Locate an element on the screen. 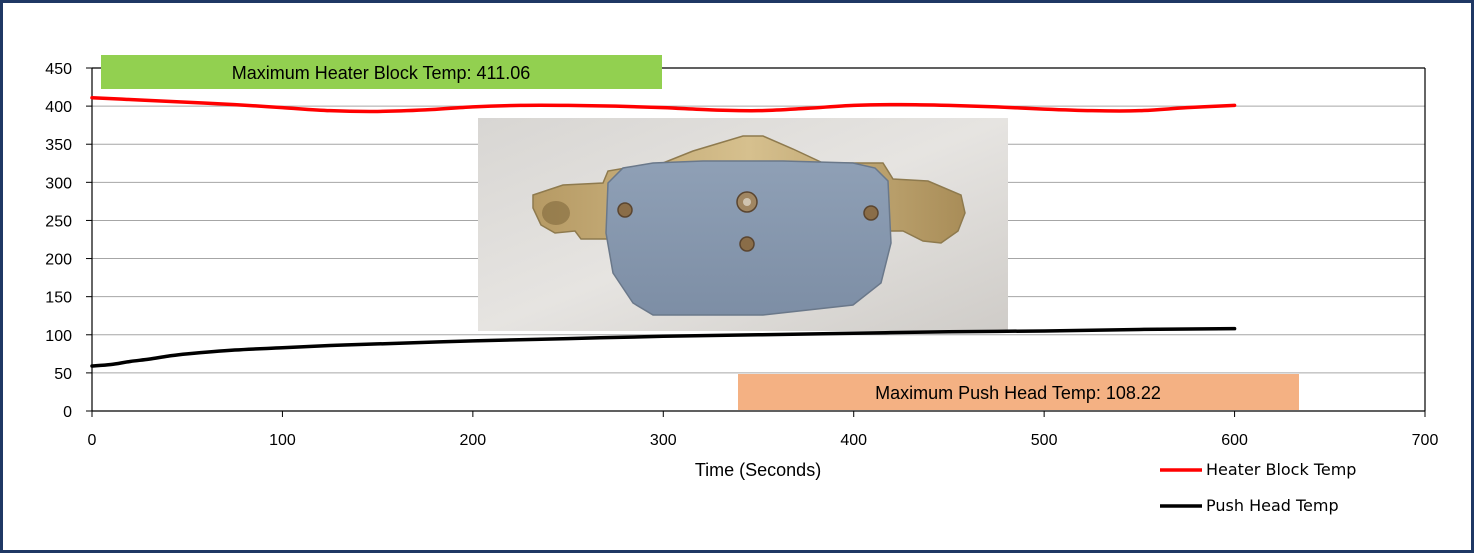 This screenshot has height=556, width=1474. y-tick-label-250: 250 is located at coordinates (58, 221).